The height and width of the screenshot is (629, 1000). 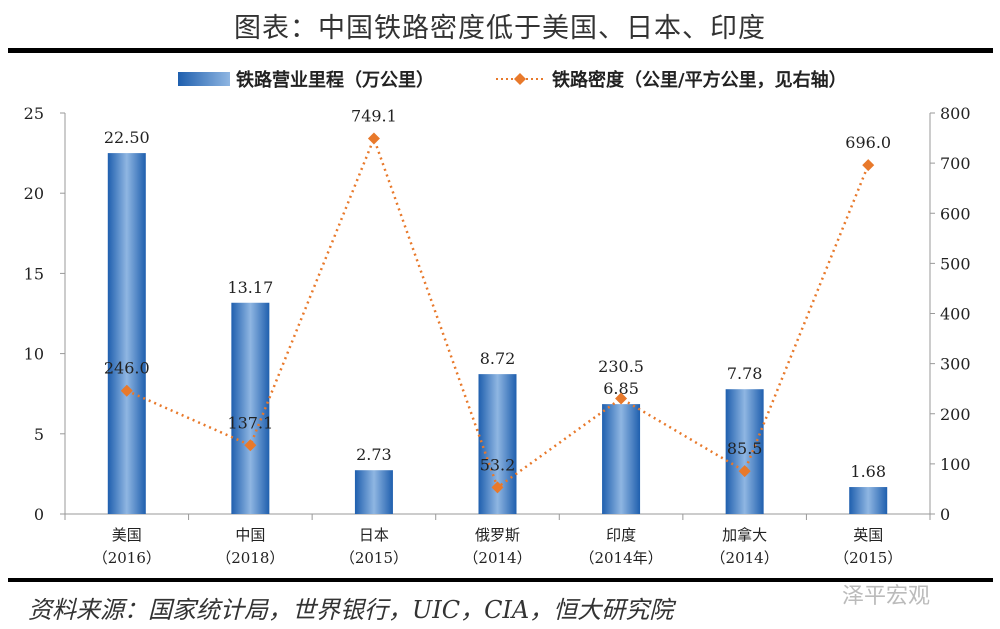 I want to click on left-tick-label: 15, so click(x=34, y=273).